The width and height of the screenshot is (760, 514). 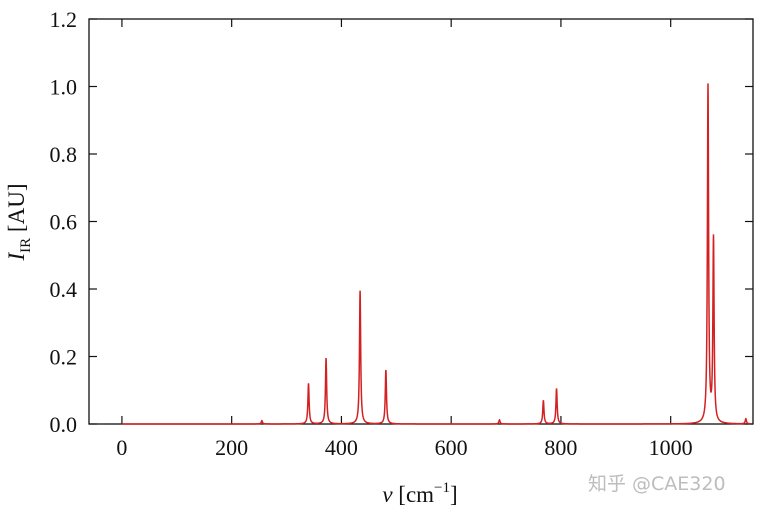 I want to click on x-tick-label: 0, so click(x=121, y=447).